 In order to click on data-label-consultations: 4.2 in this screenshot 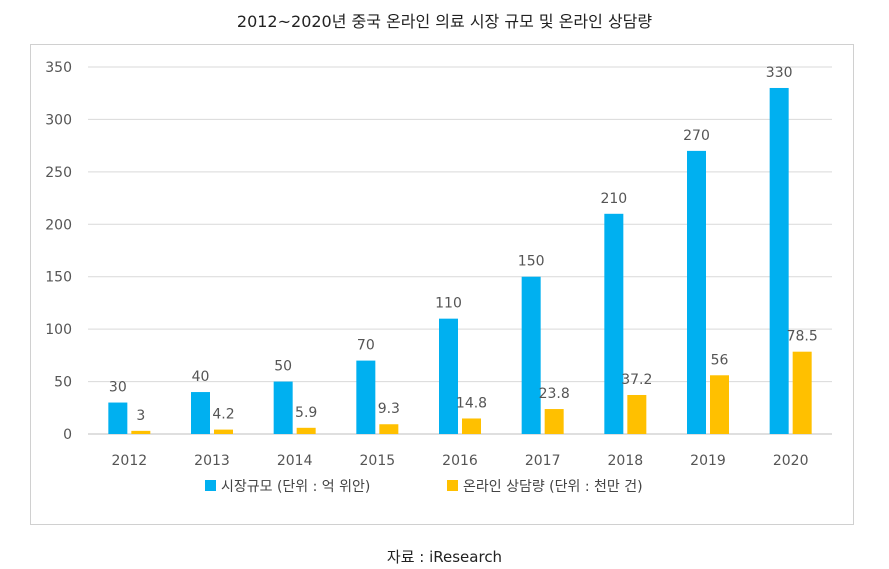, I will do `click(223, 415)`.